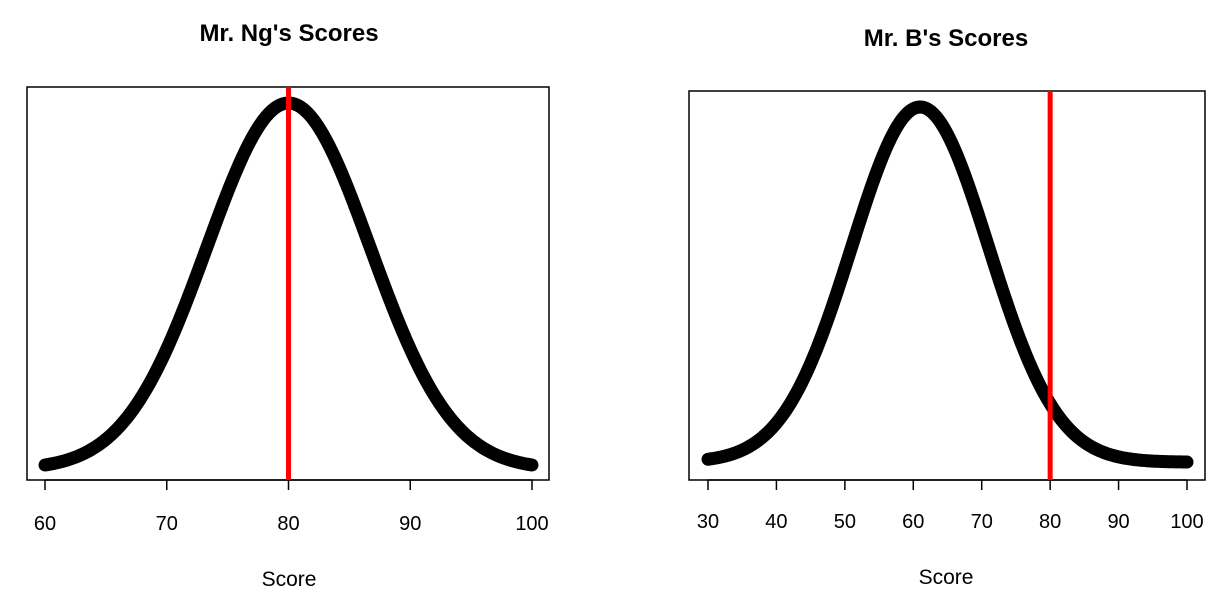 This screenshot has height=605, width=1232. Describe the element at coordinates (776, 522) in the screenshot. I see `x-tick-label: 40` at that location.